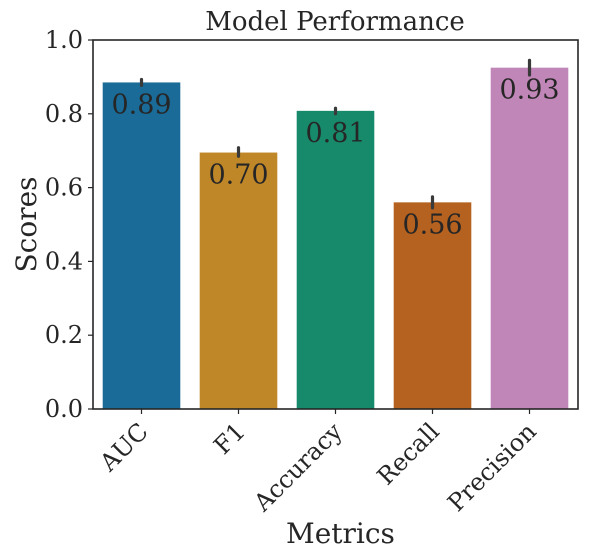  What do you see at coordinates (124, 447) in the screenshot?
I see `x-tick-label-auc: AUC` at bounding box center [124, 447].